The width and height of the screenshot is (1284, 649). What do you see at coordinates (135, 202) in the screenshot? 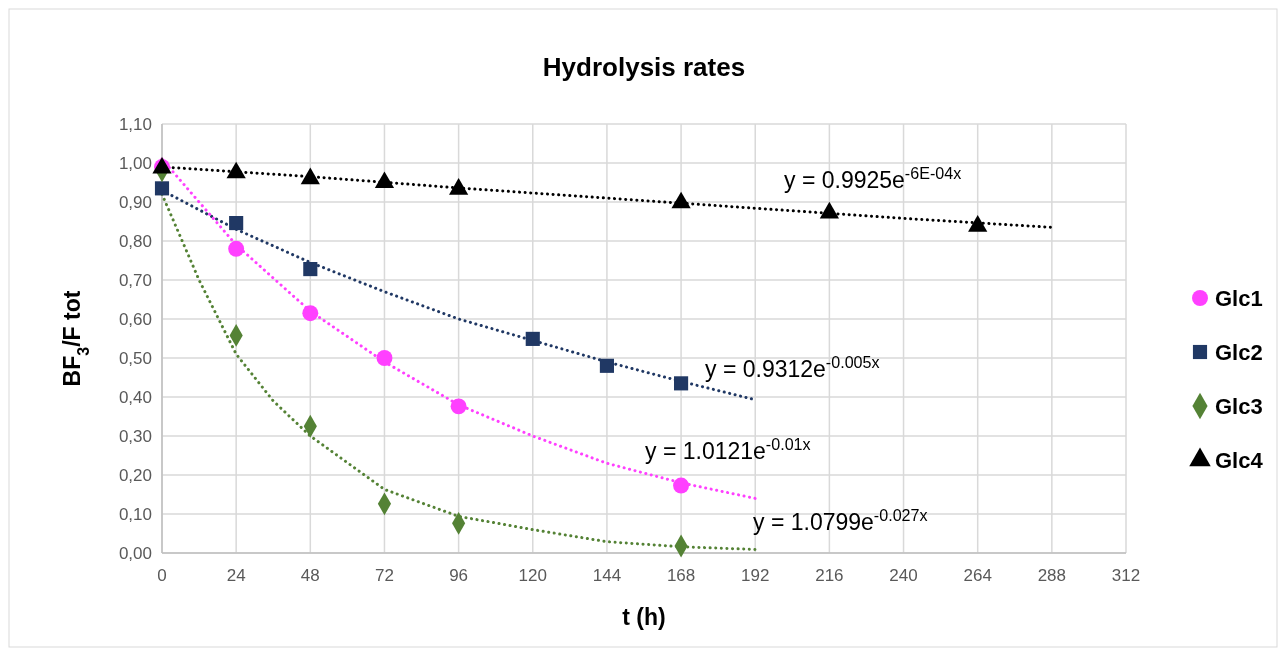
I see `y-tick-label: 0,90` at bounding box center [135, 202].